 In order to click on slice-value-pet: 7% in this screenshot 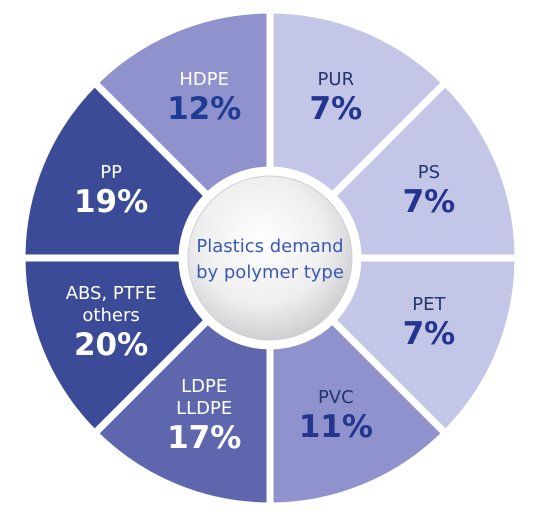, I will do `click(429, 334)`.